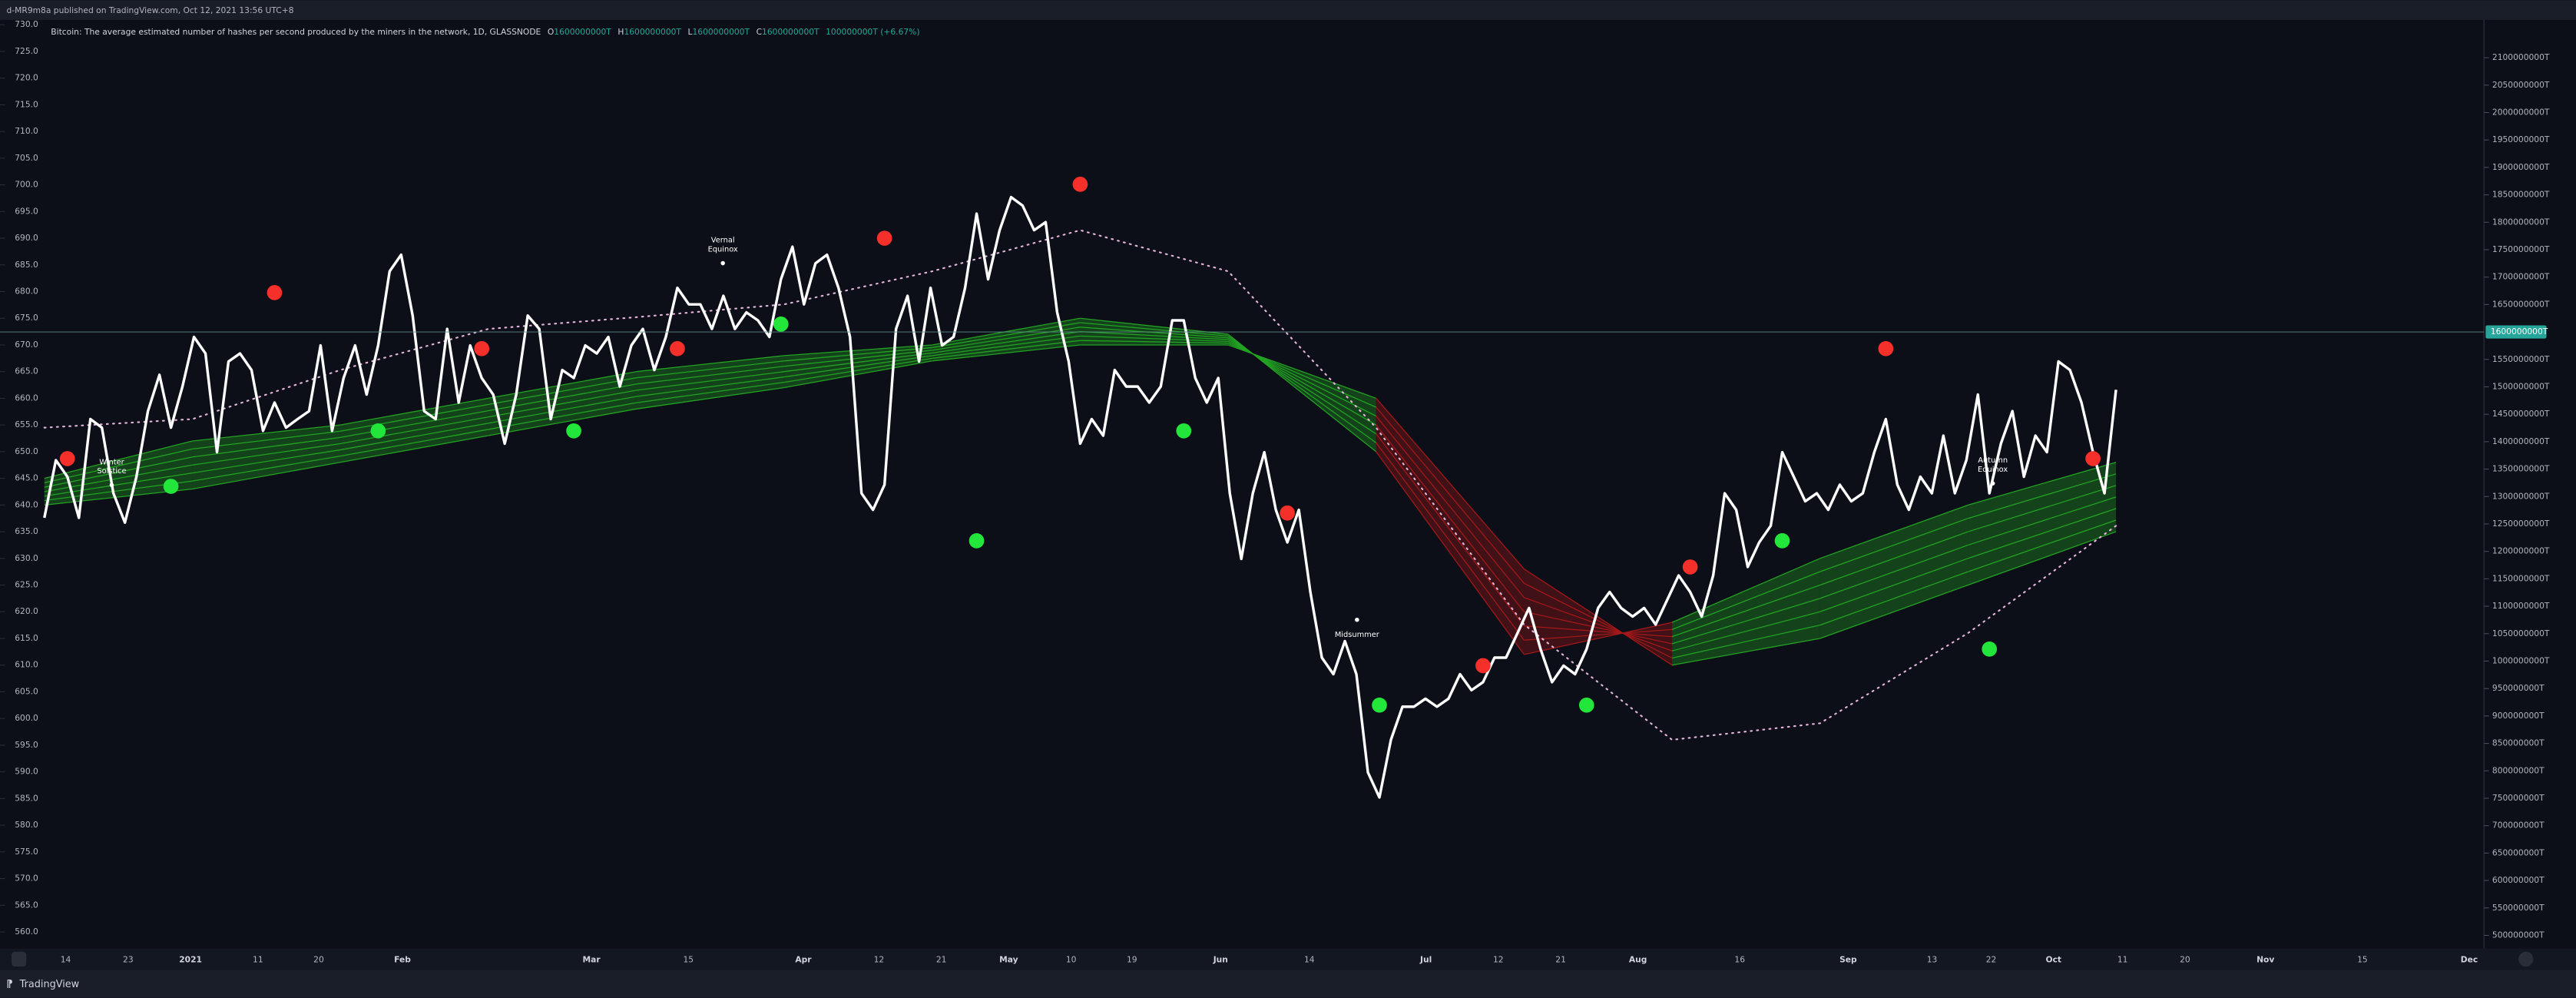 The height and width of the screenshot is (998, 2576). What do you see at coordinates (723, 249) in the screenshot?
I see `annotation: Equinox` at bounding box center [723, 249].